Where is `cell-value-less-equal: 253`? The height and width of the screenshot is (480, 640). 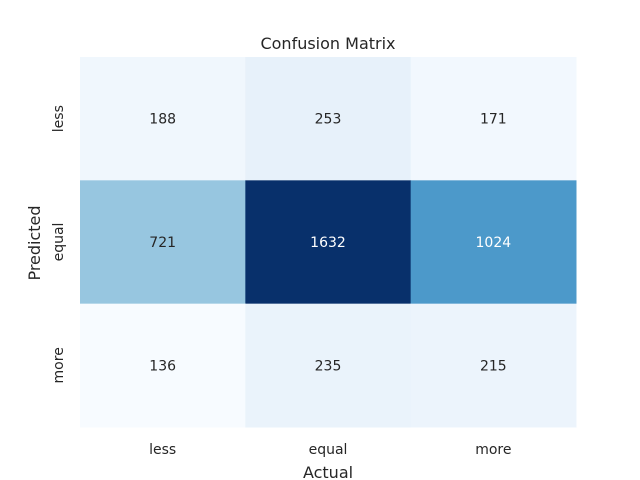 cell-value-less-equal: 253 is located at coordinates (328, 120).